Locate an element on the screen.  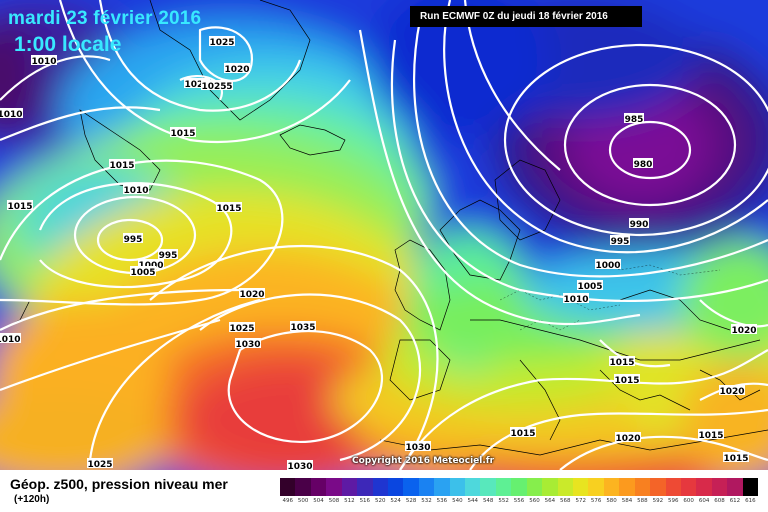
scale-tick-label: 528 is located at coordinates (411, 501).